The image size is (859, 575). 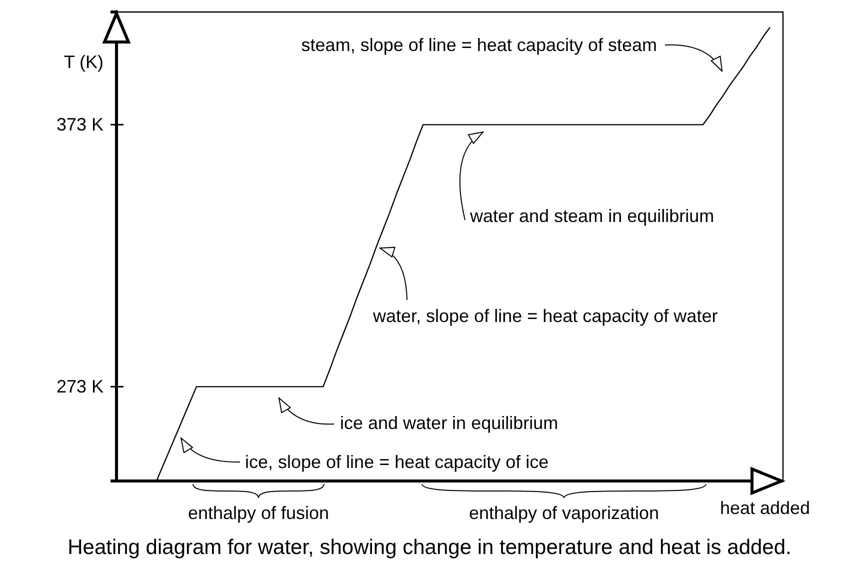 I want to click on x-axis-title: heat added, so click(x=765, y=508).